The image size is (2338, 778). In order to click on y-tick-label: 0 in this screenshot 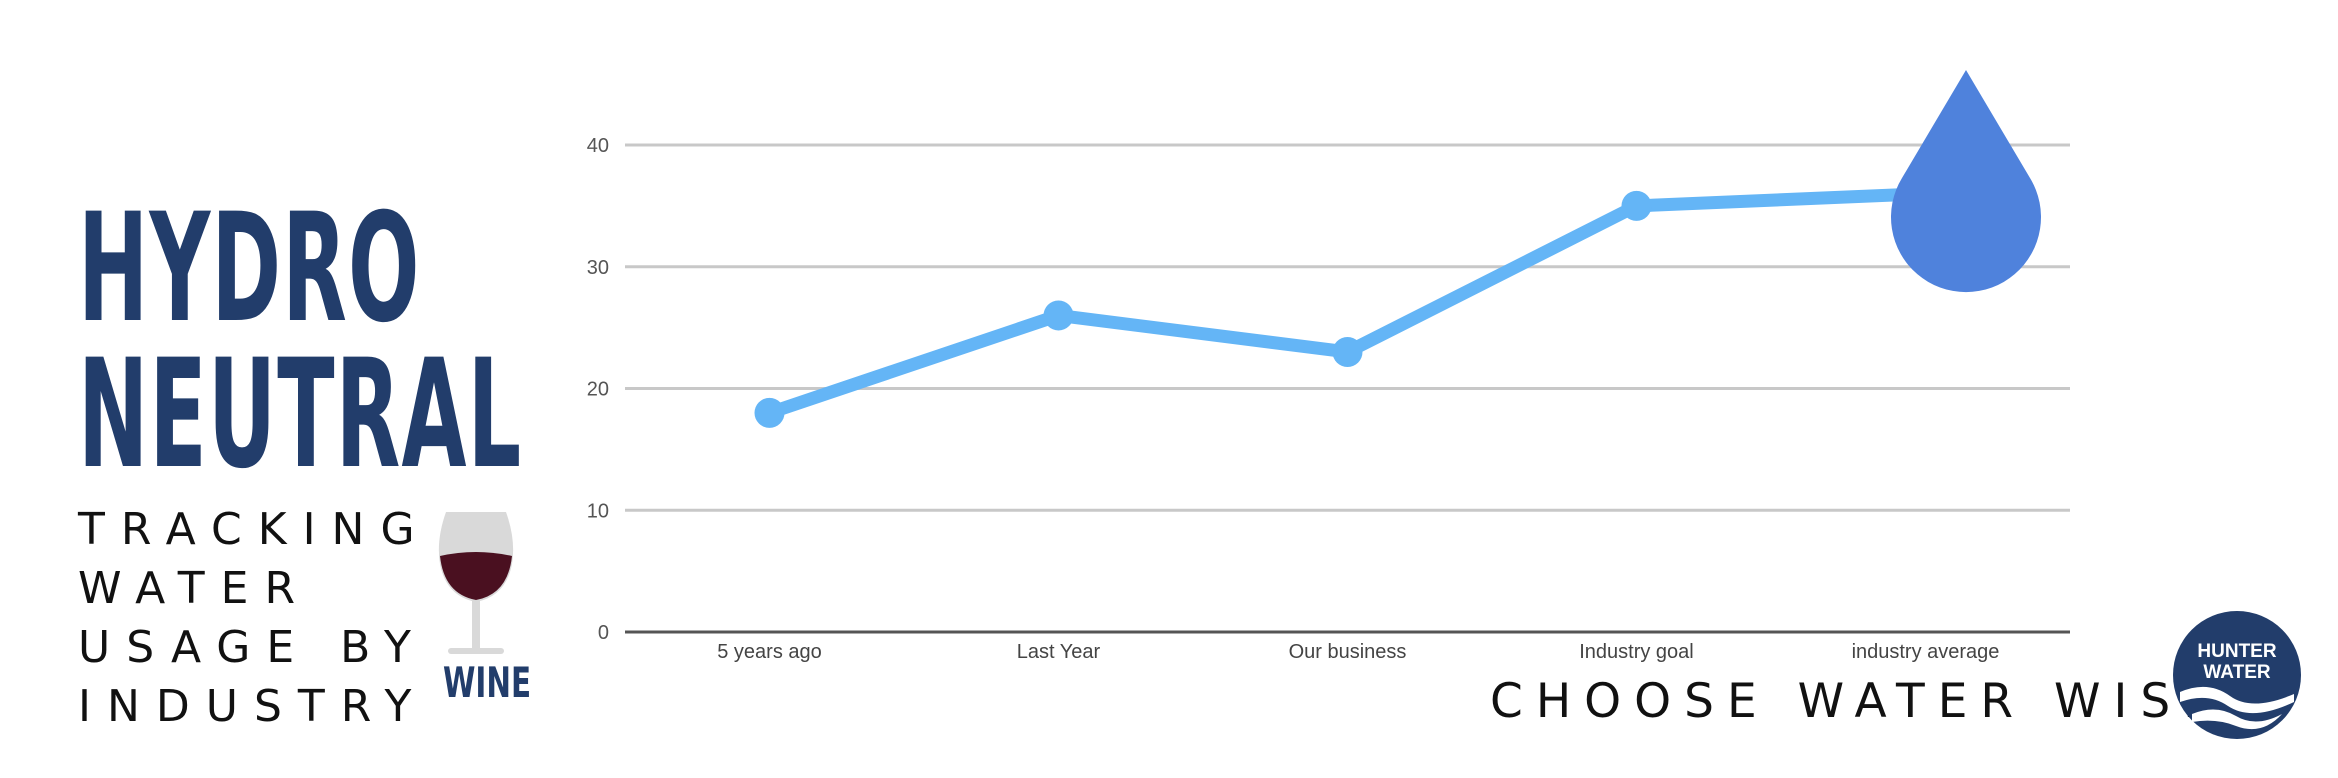, I will do `click(603, 633)`.